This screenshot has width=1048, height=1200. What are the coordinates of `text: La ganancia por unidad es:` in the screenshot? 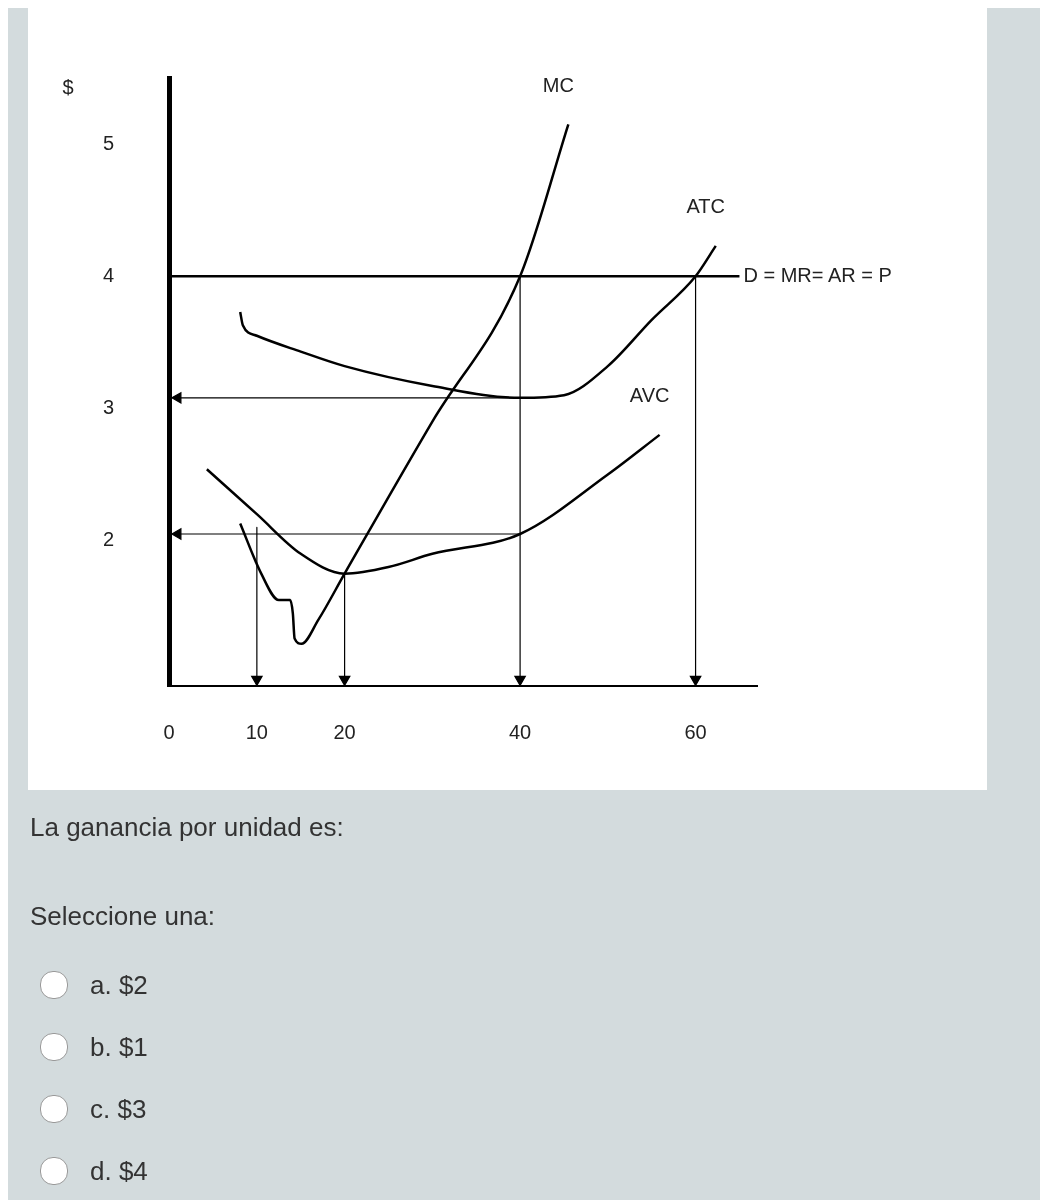 It's located at (187, 827).